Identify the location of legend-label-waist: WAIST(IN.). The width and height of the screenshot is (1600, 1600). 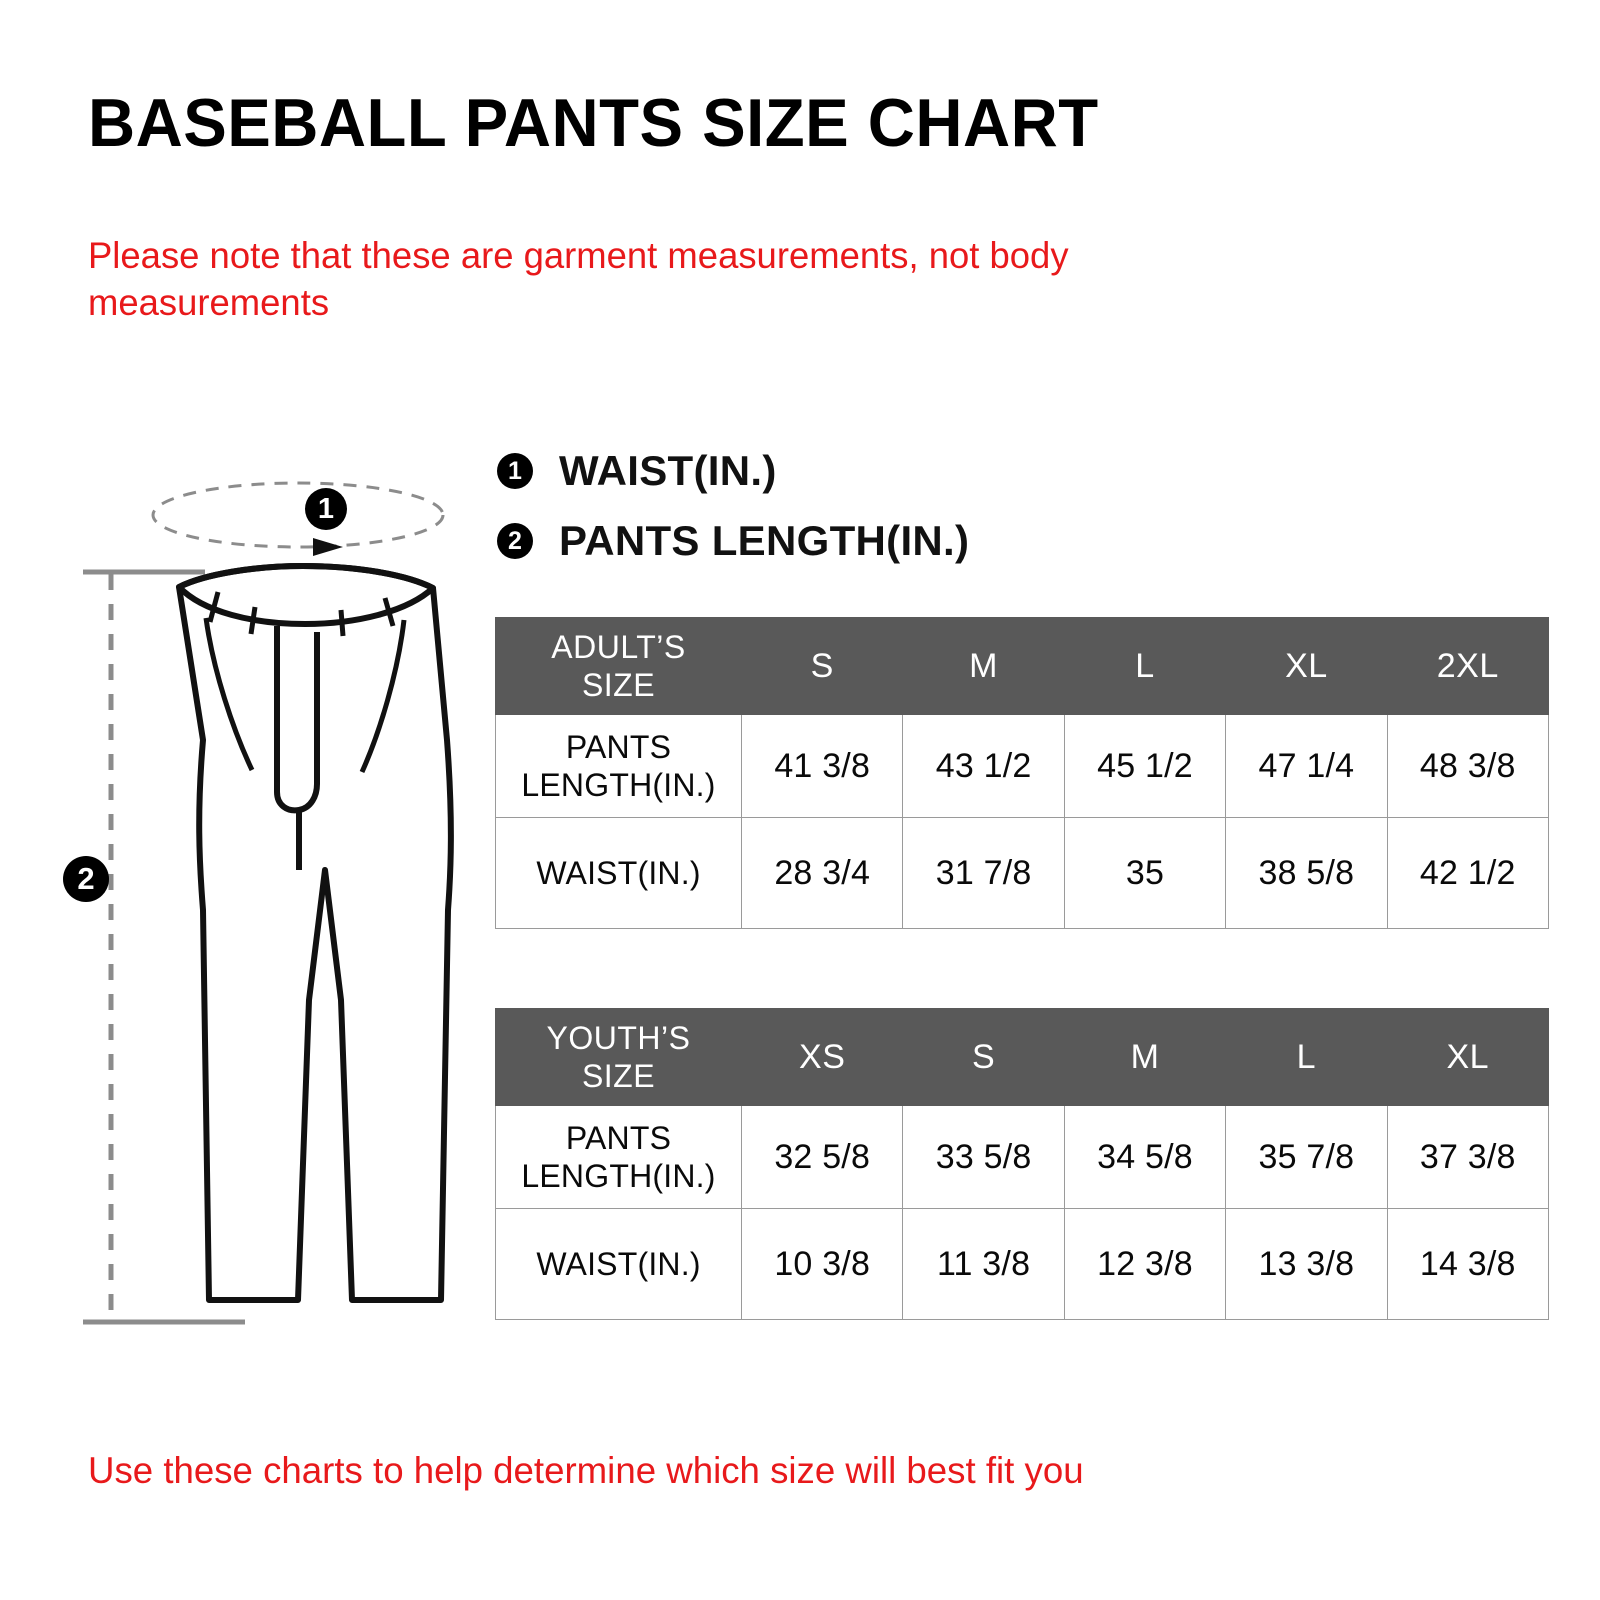
(668, 470).